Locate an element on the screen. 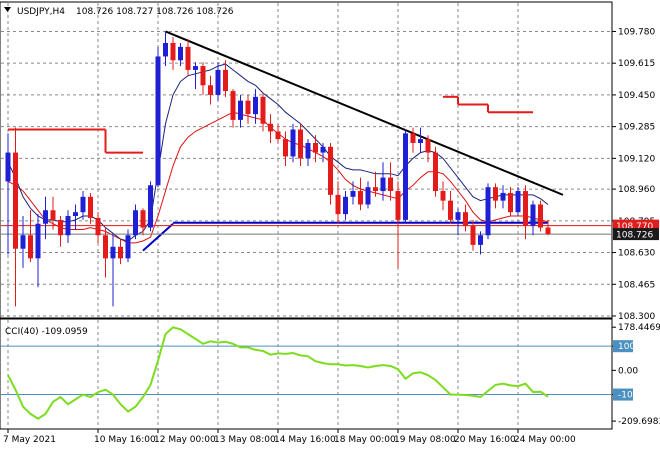 The height and width of the screenshot is (450, 660). x-tick-label: 20 May 16:00 is located at coordinates (485, 440).